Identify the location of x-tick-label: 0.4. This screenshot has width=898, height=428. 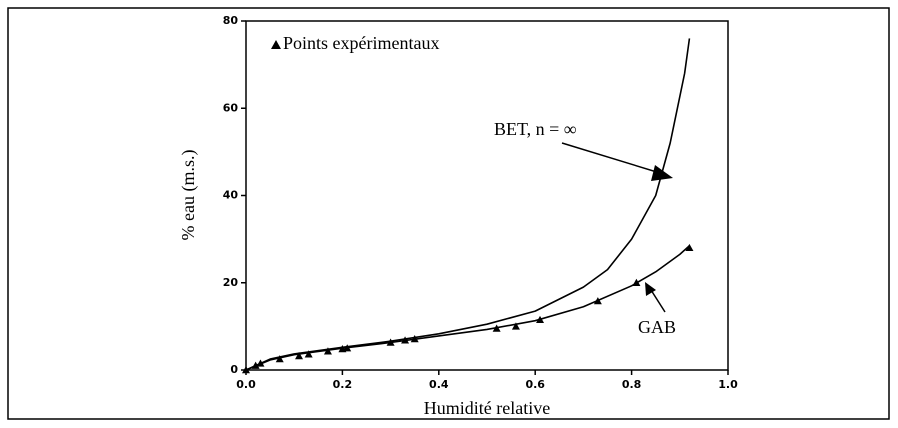
(439, 384).